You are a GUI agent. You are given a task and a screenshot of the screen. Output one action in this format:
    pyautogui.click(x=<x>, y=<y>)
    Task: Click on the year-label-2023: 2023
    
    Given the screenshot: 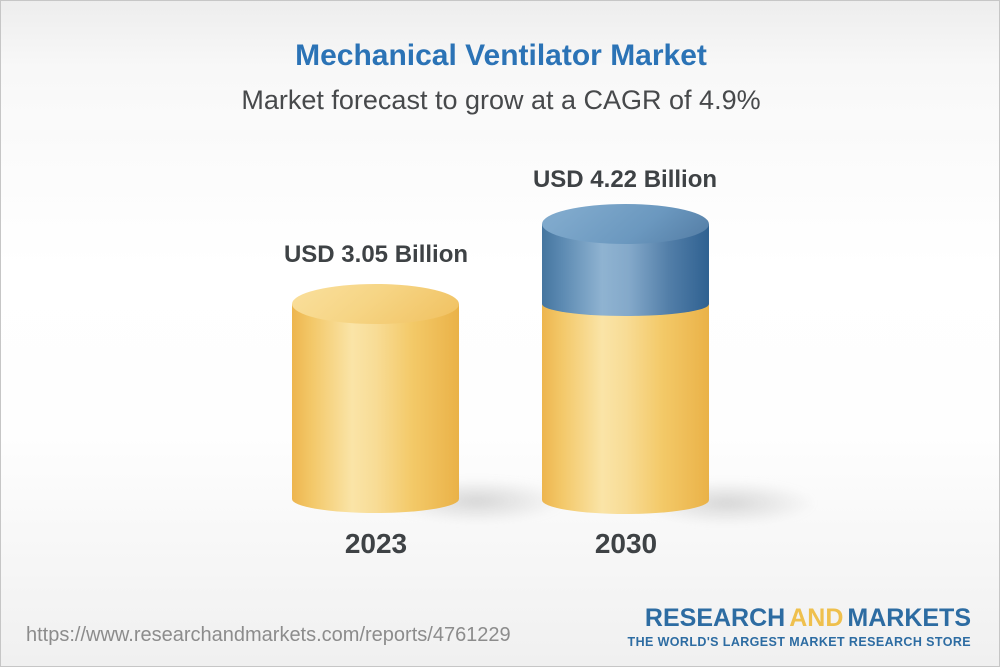 What is the action you would take?
    pyautogui.click(x=376, y=543)
    